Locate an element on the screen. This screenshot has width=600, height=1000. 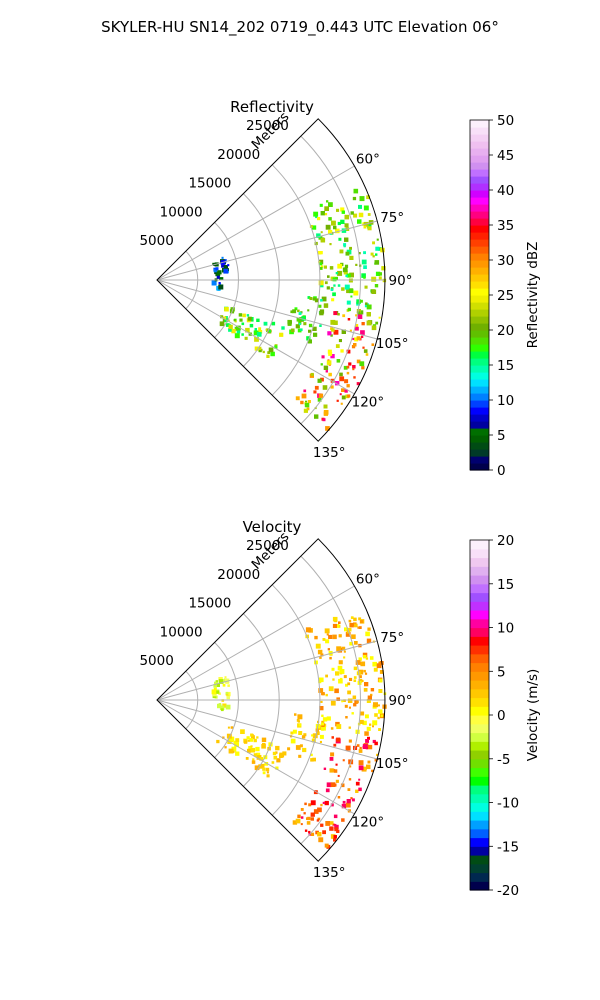
azimuth-spoke is located at coordinates (267, 670).